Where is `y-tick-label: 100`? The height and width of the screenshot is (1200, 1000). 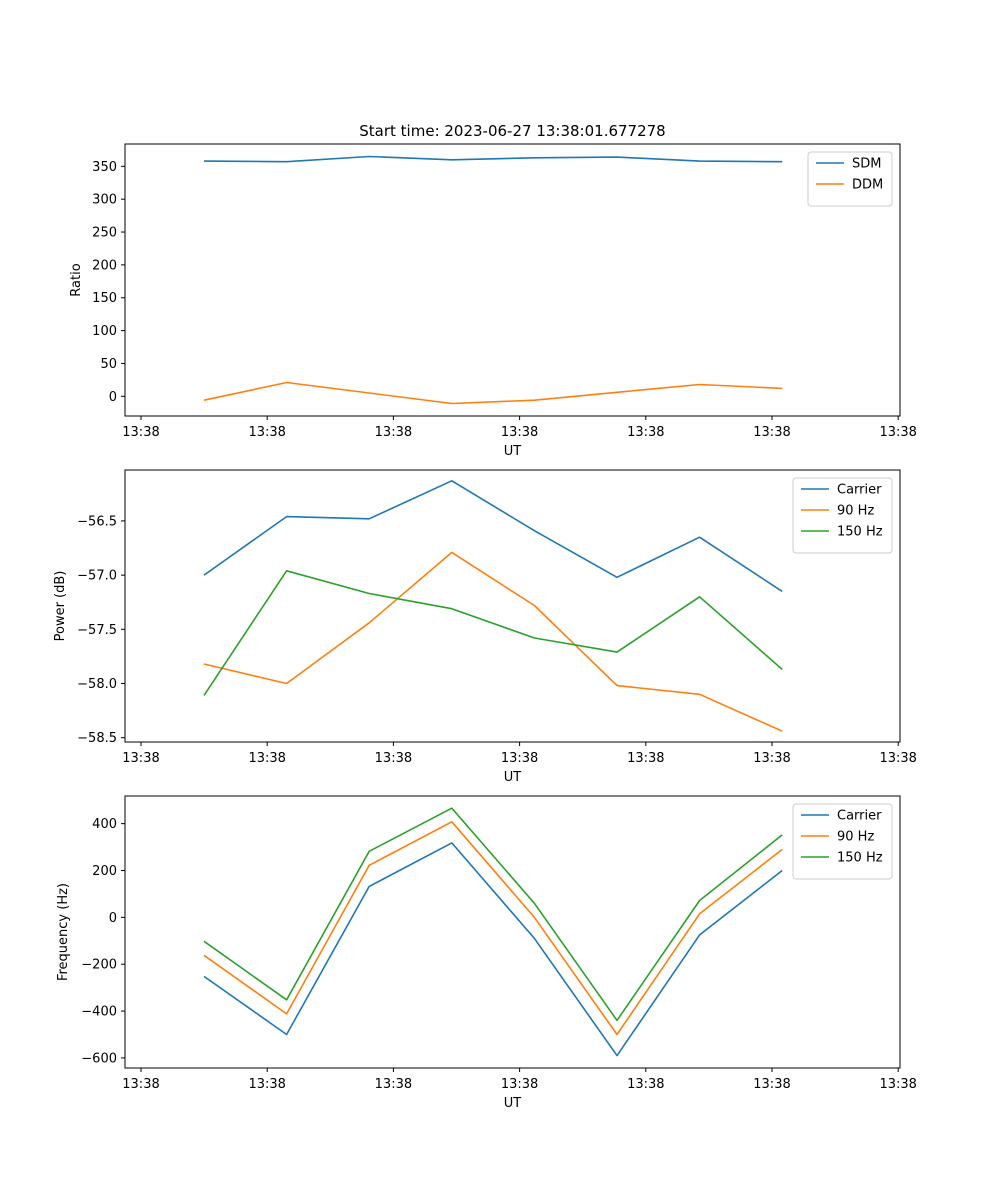 y-tick-label: 100 is located at coordinates (104, 331).